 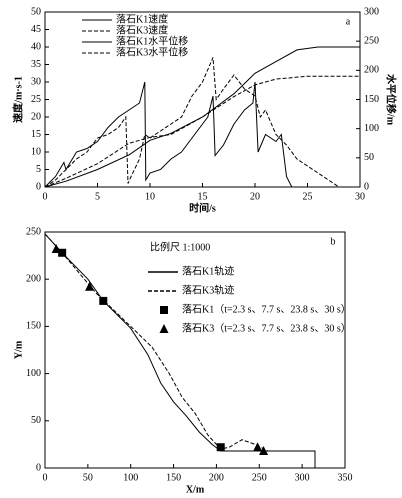 What do you see at coordinates (366, 186) in the screenshot?
I see `y2-tick-label: 0` at bounding box center [366, 186].